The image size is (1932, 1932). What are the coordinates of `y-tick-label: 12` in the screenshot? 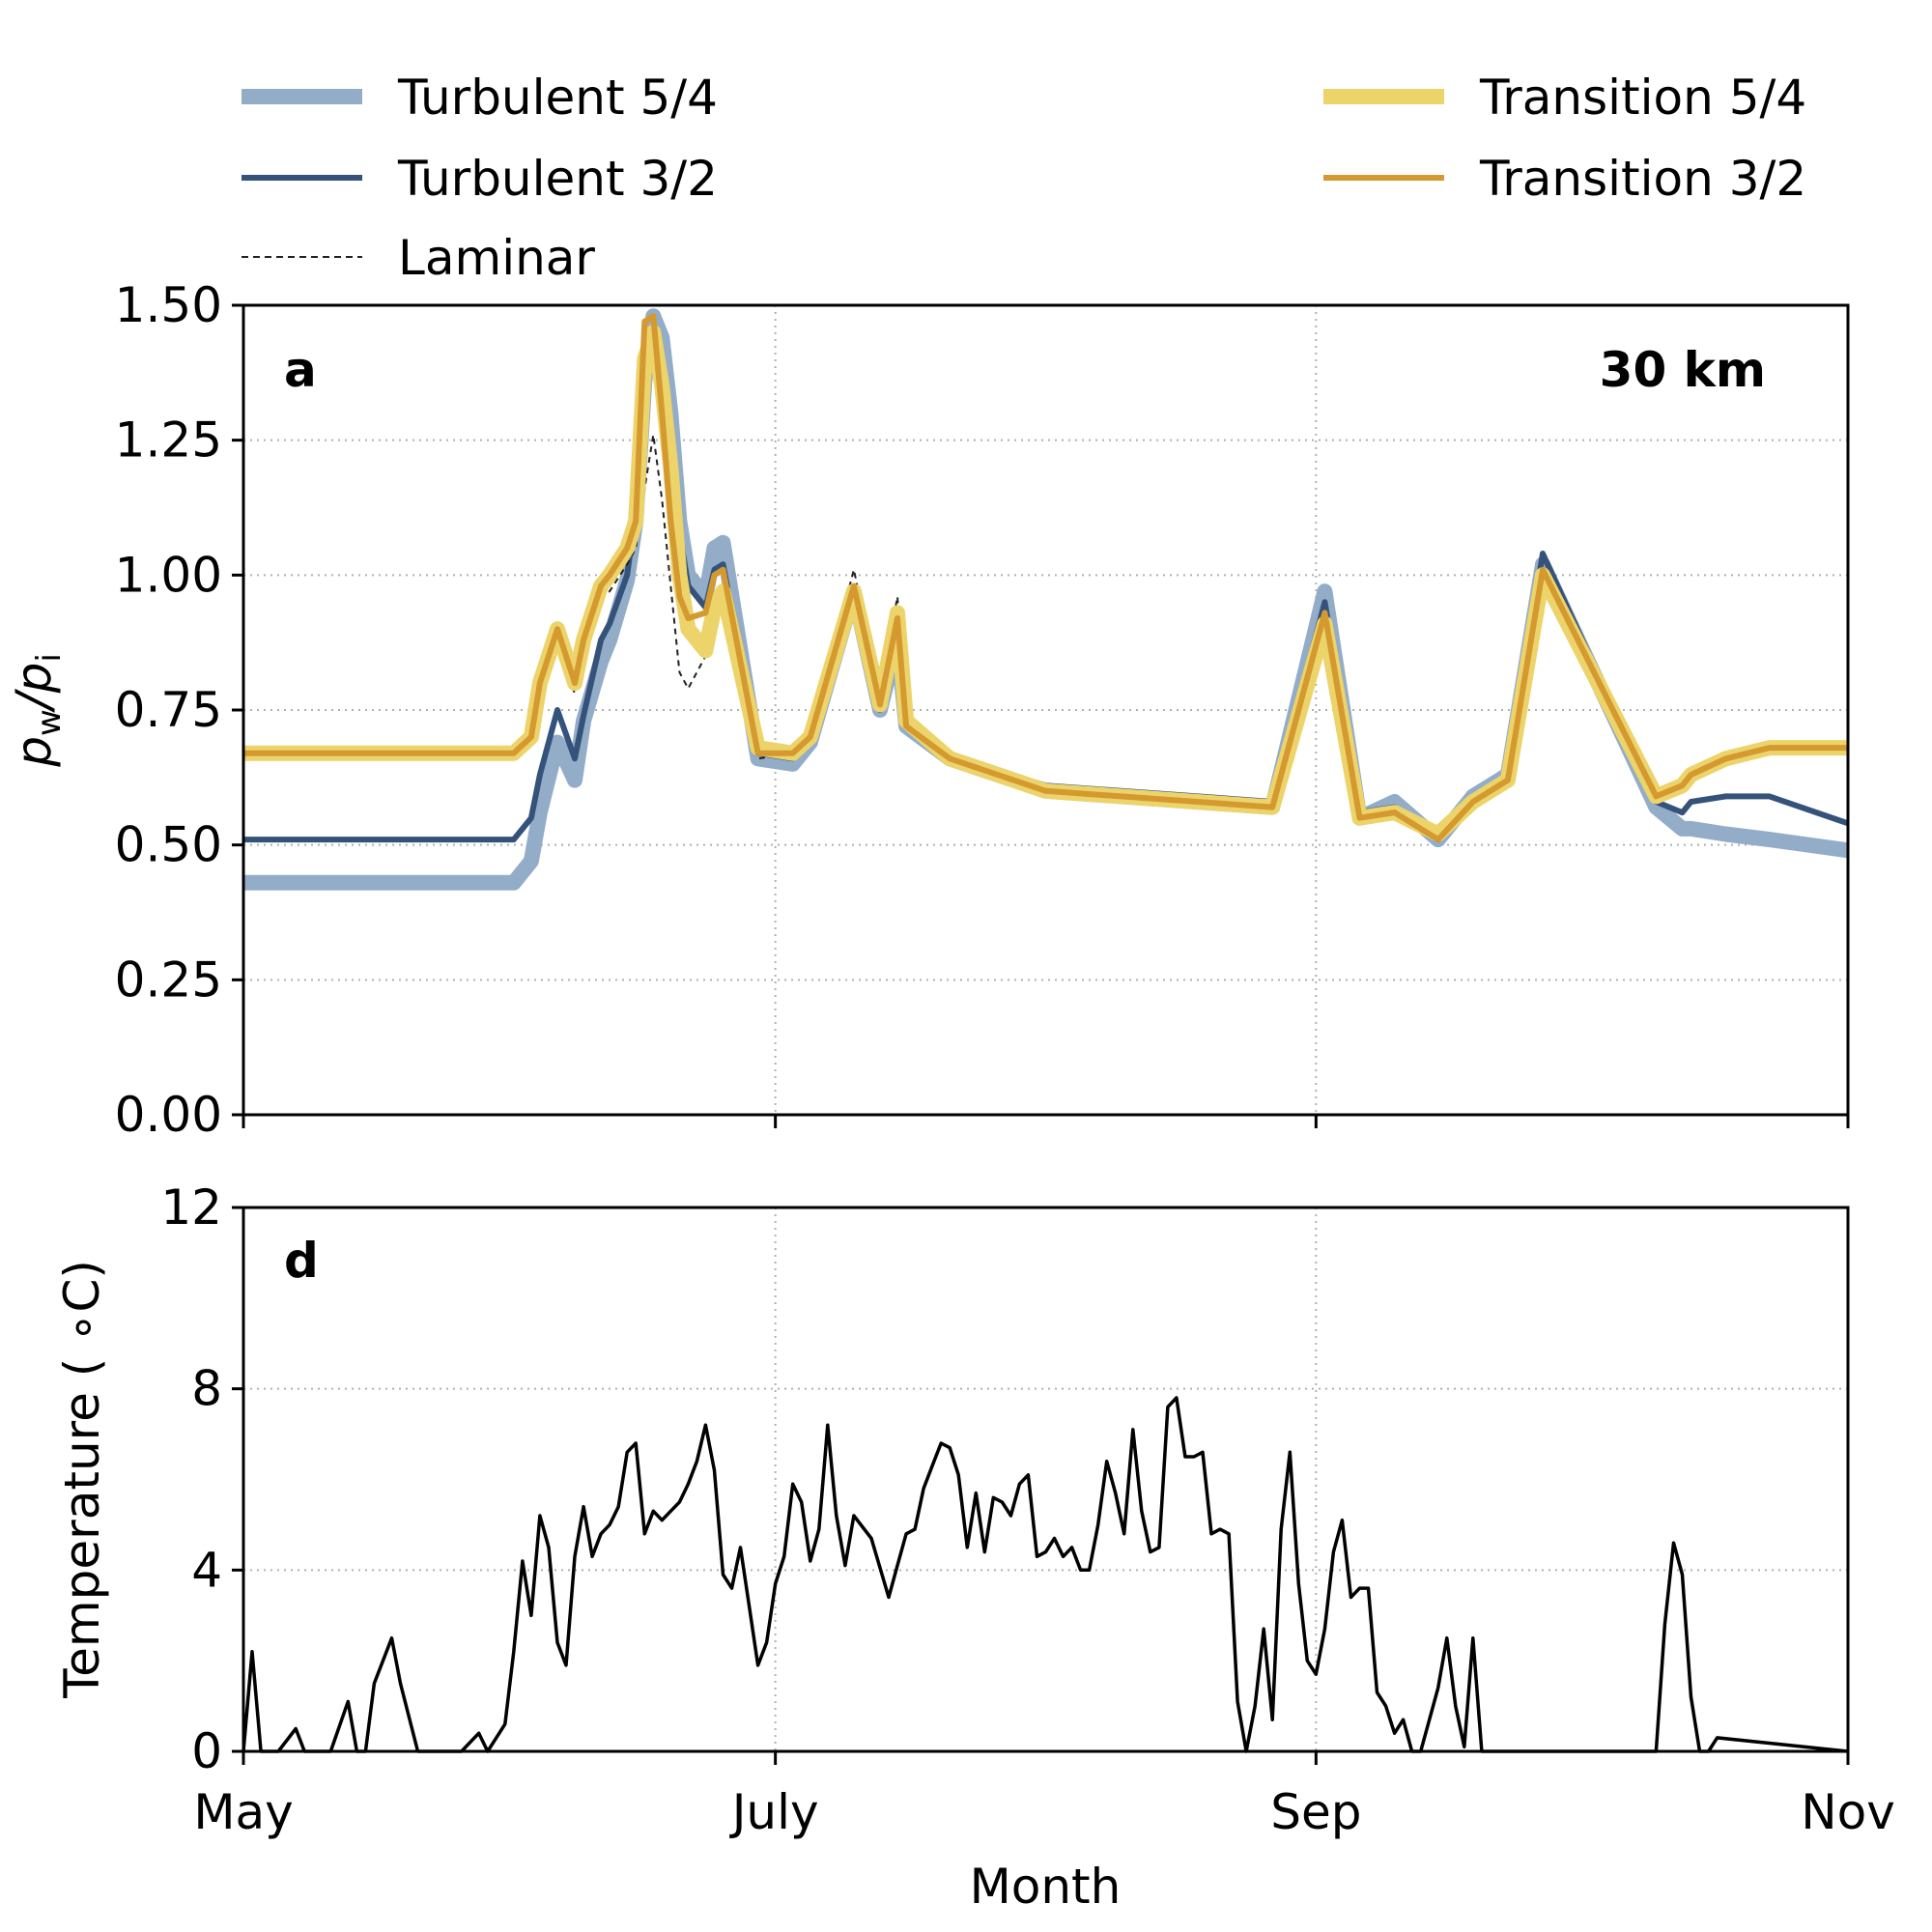 It's located at (191, 1207).